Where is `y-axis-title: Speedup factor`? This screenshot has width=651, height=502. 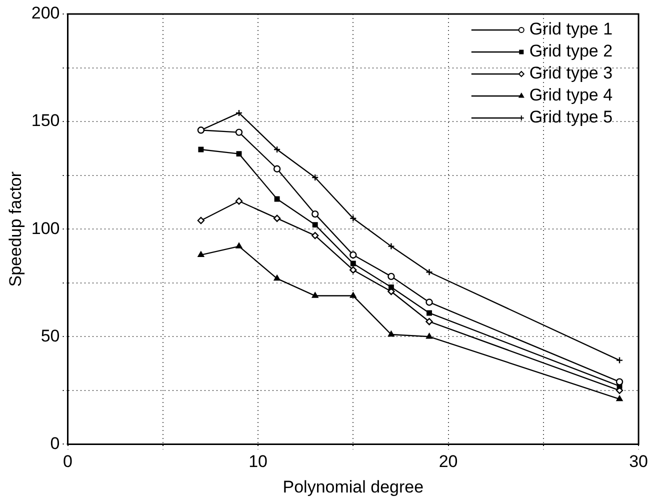 y-axis-title: Speedup factor is located at coordinates (15, 229).